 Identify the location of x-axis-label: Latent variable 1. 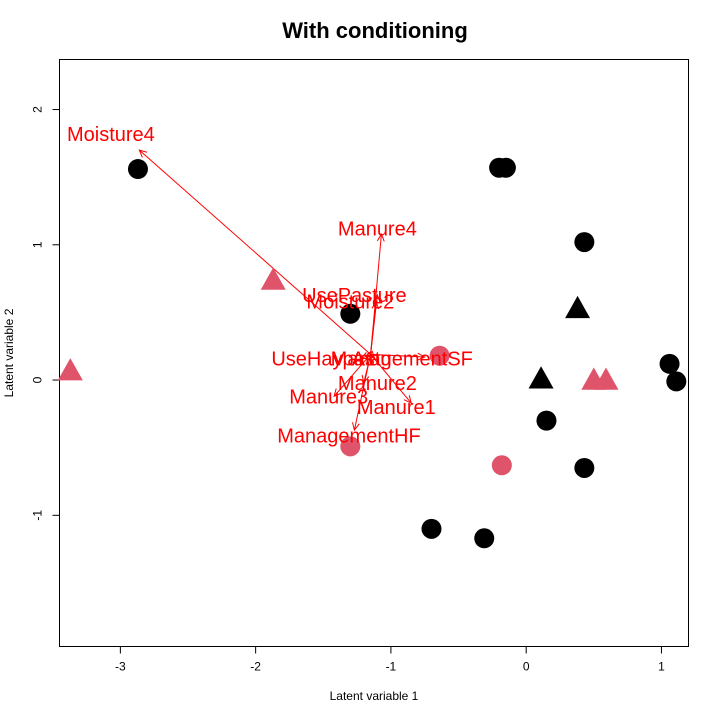
(374, 696).